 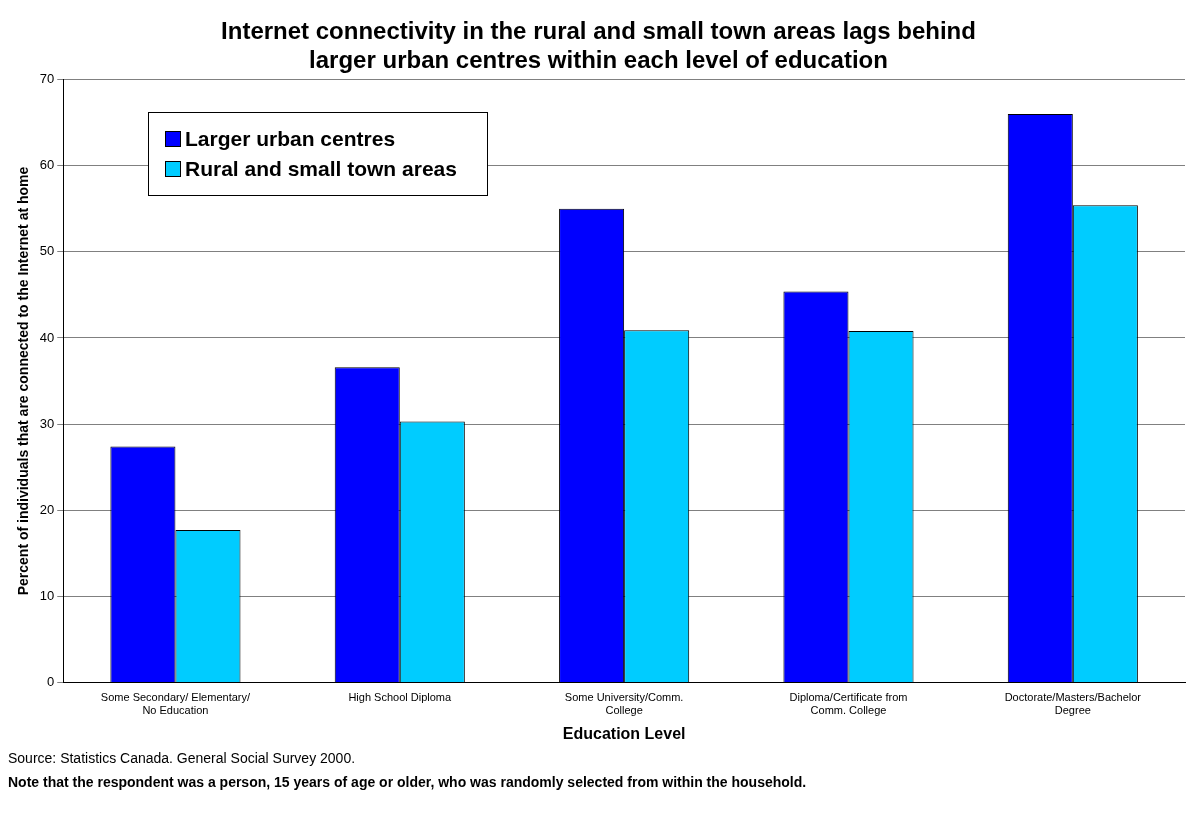 I want to click on y-tick-label: 40, so click(x=47, y=337).